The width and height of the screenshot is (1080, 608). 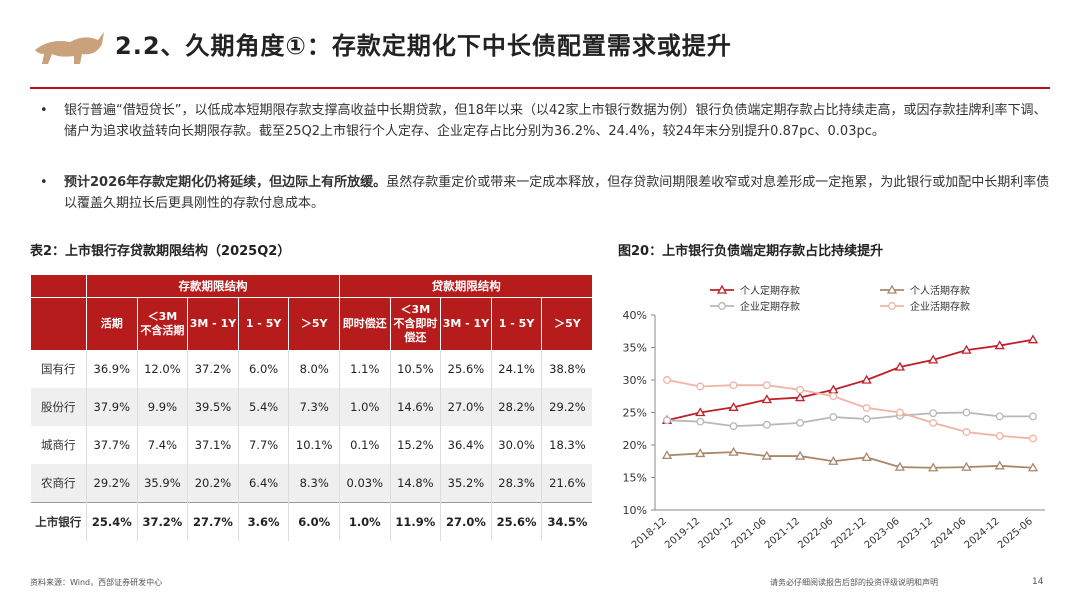 I want to click on cell: 36.4%, so click(x=466, y=445).